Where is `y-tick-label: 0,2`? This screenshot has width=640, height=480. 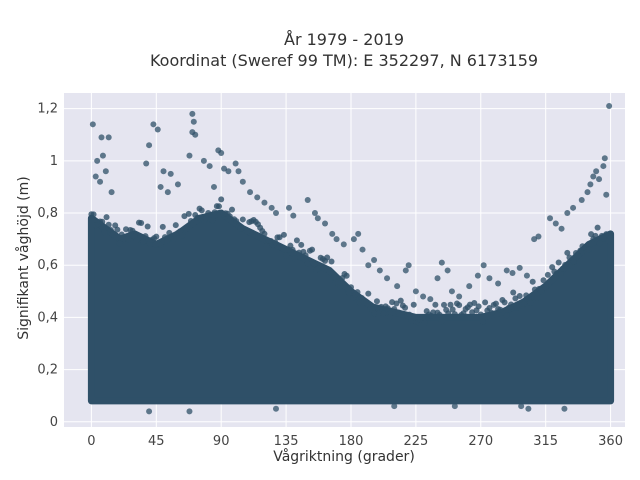 y-tick-label: 0,2 is located at coordinates (47, 370).